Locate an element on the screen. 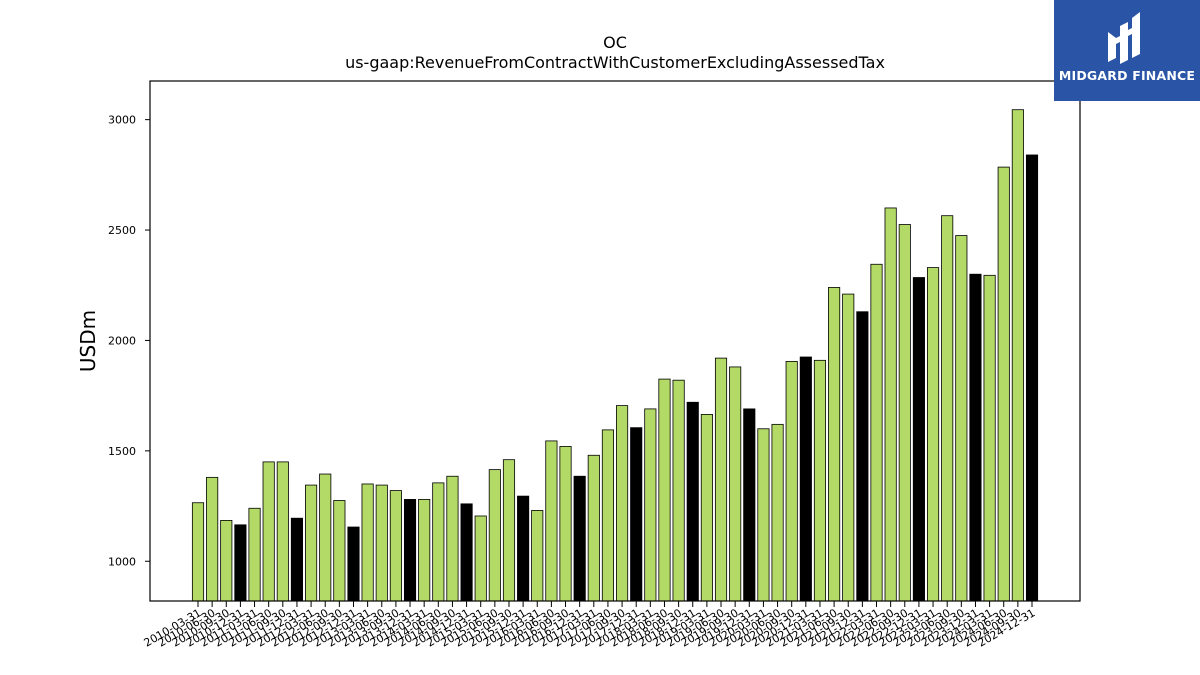 The width and height of the screenshot is (1200, 675). y-axis: 1000 1500 2000 2500 3000 is located at coordinates (129, 341).